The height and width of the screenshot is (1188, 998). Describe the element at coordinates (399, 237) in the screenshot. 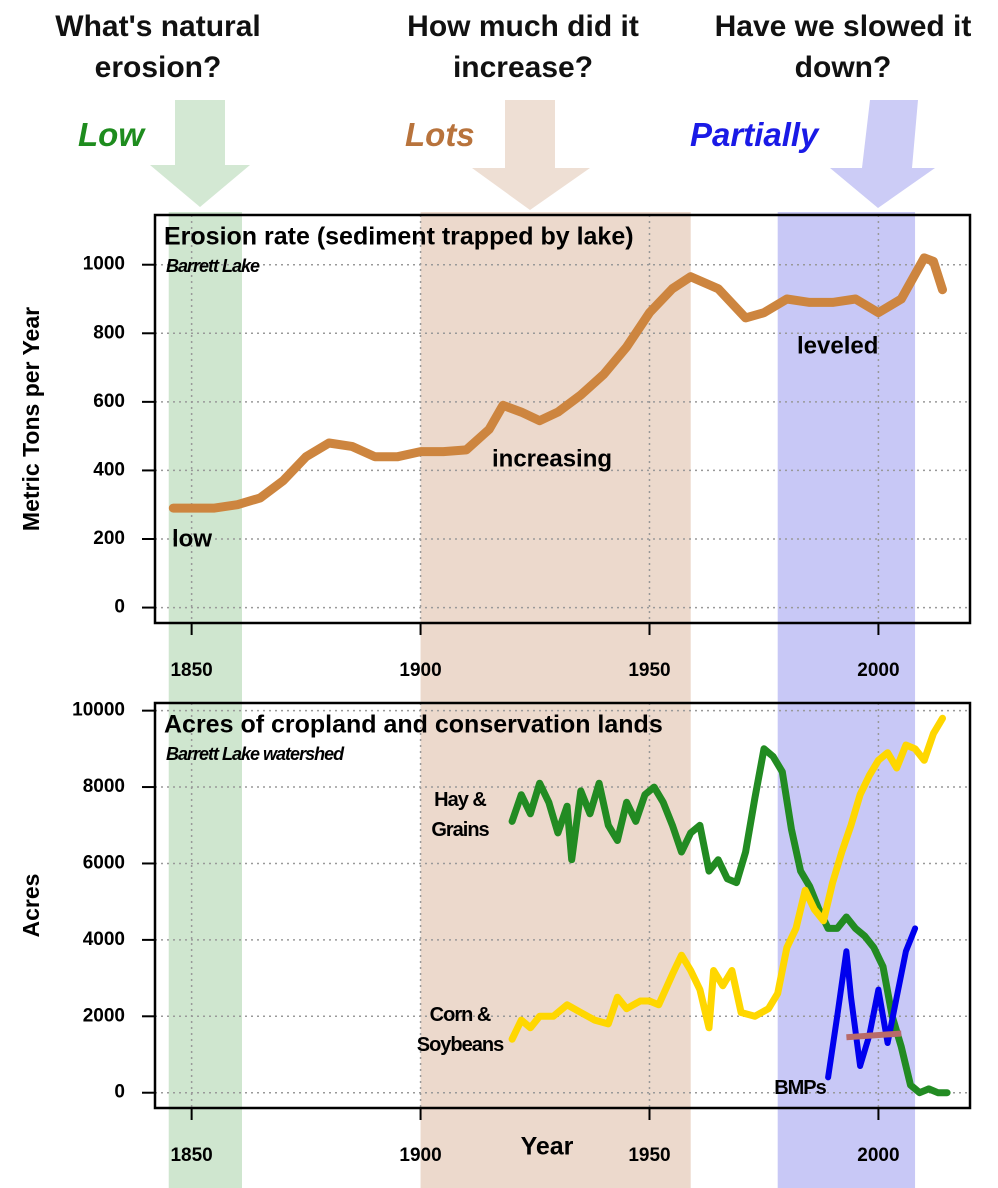

I see `chart-title: Erosion rate (sediment trapped by lake)` at that location.